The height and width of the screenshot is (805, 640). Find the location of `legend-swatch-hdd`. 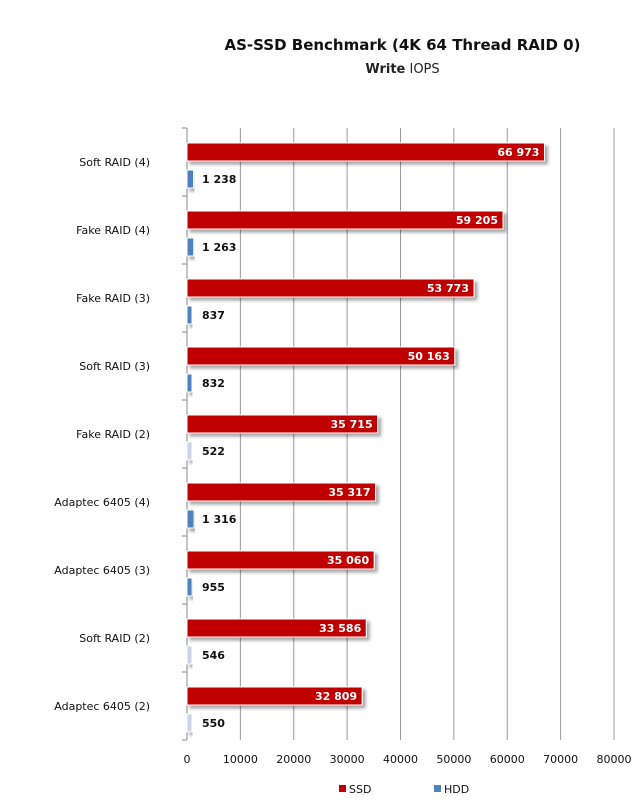

legend-swatch-hdd is located at coordinates (437, 788).